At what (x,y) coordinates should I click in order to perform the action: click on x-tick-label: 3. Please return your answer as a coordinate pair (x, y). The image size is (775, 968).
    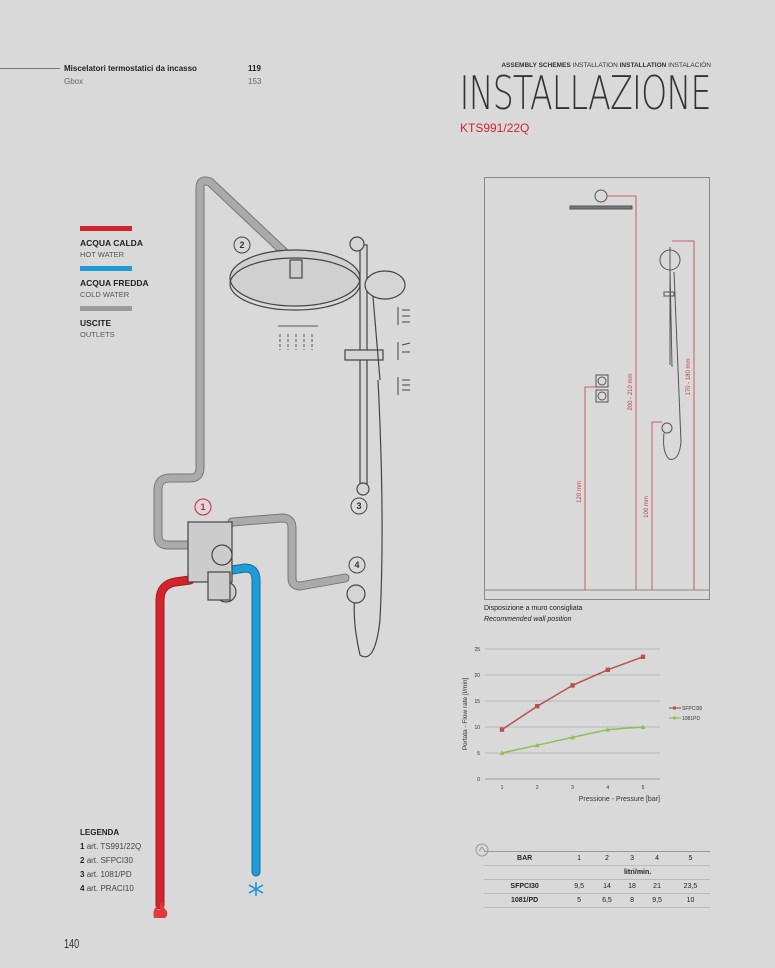
    Looking at the image, I should click on (572, 788).